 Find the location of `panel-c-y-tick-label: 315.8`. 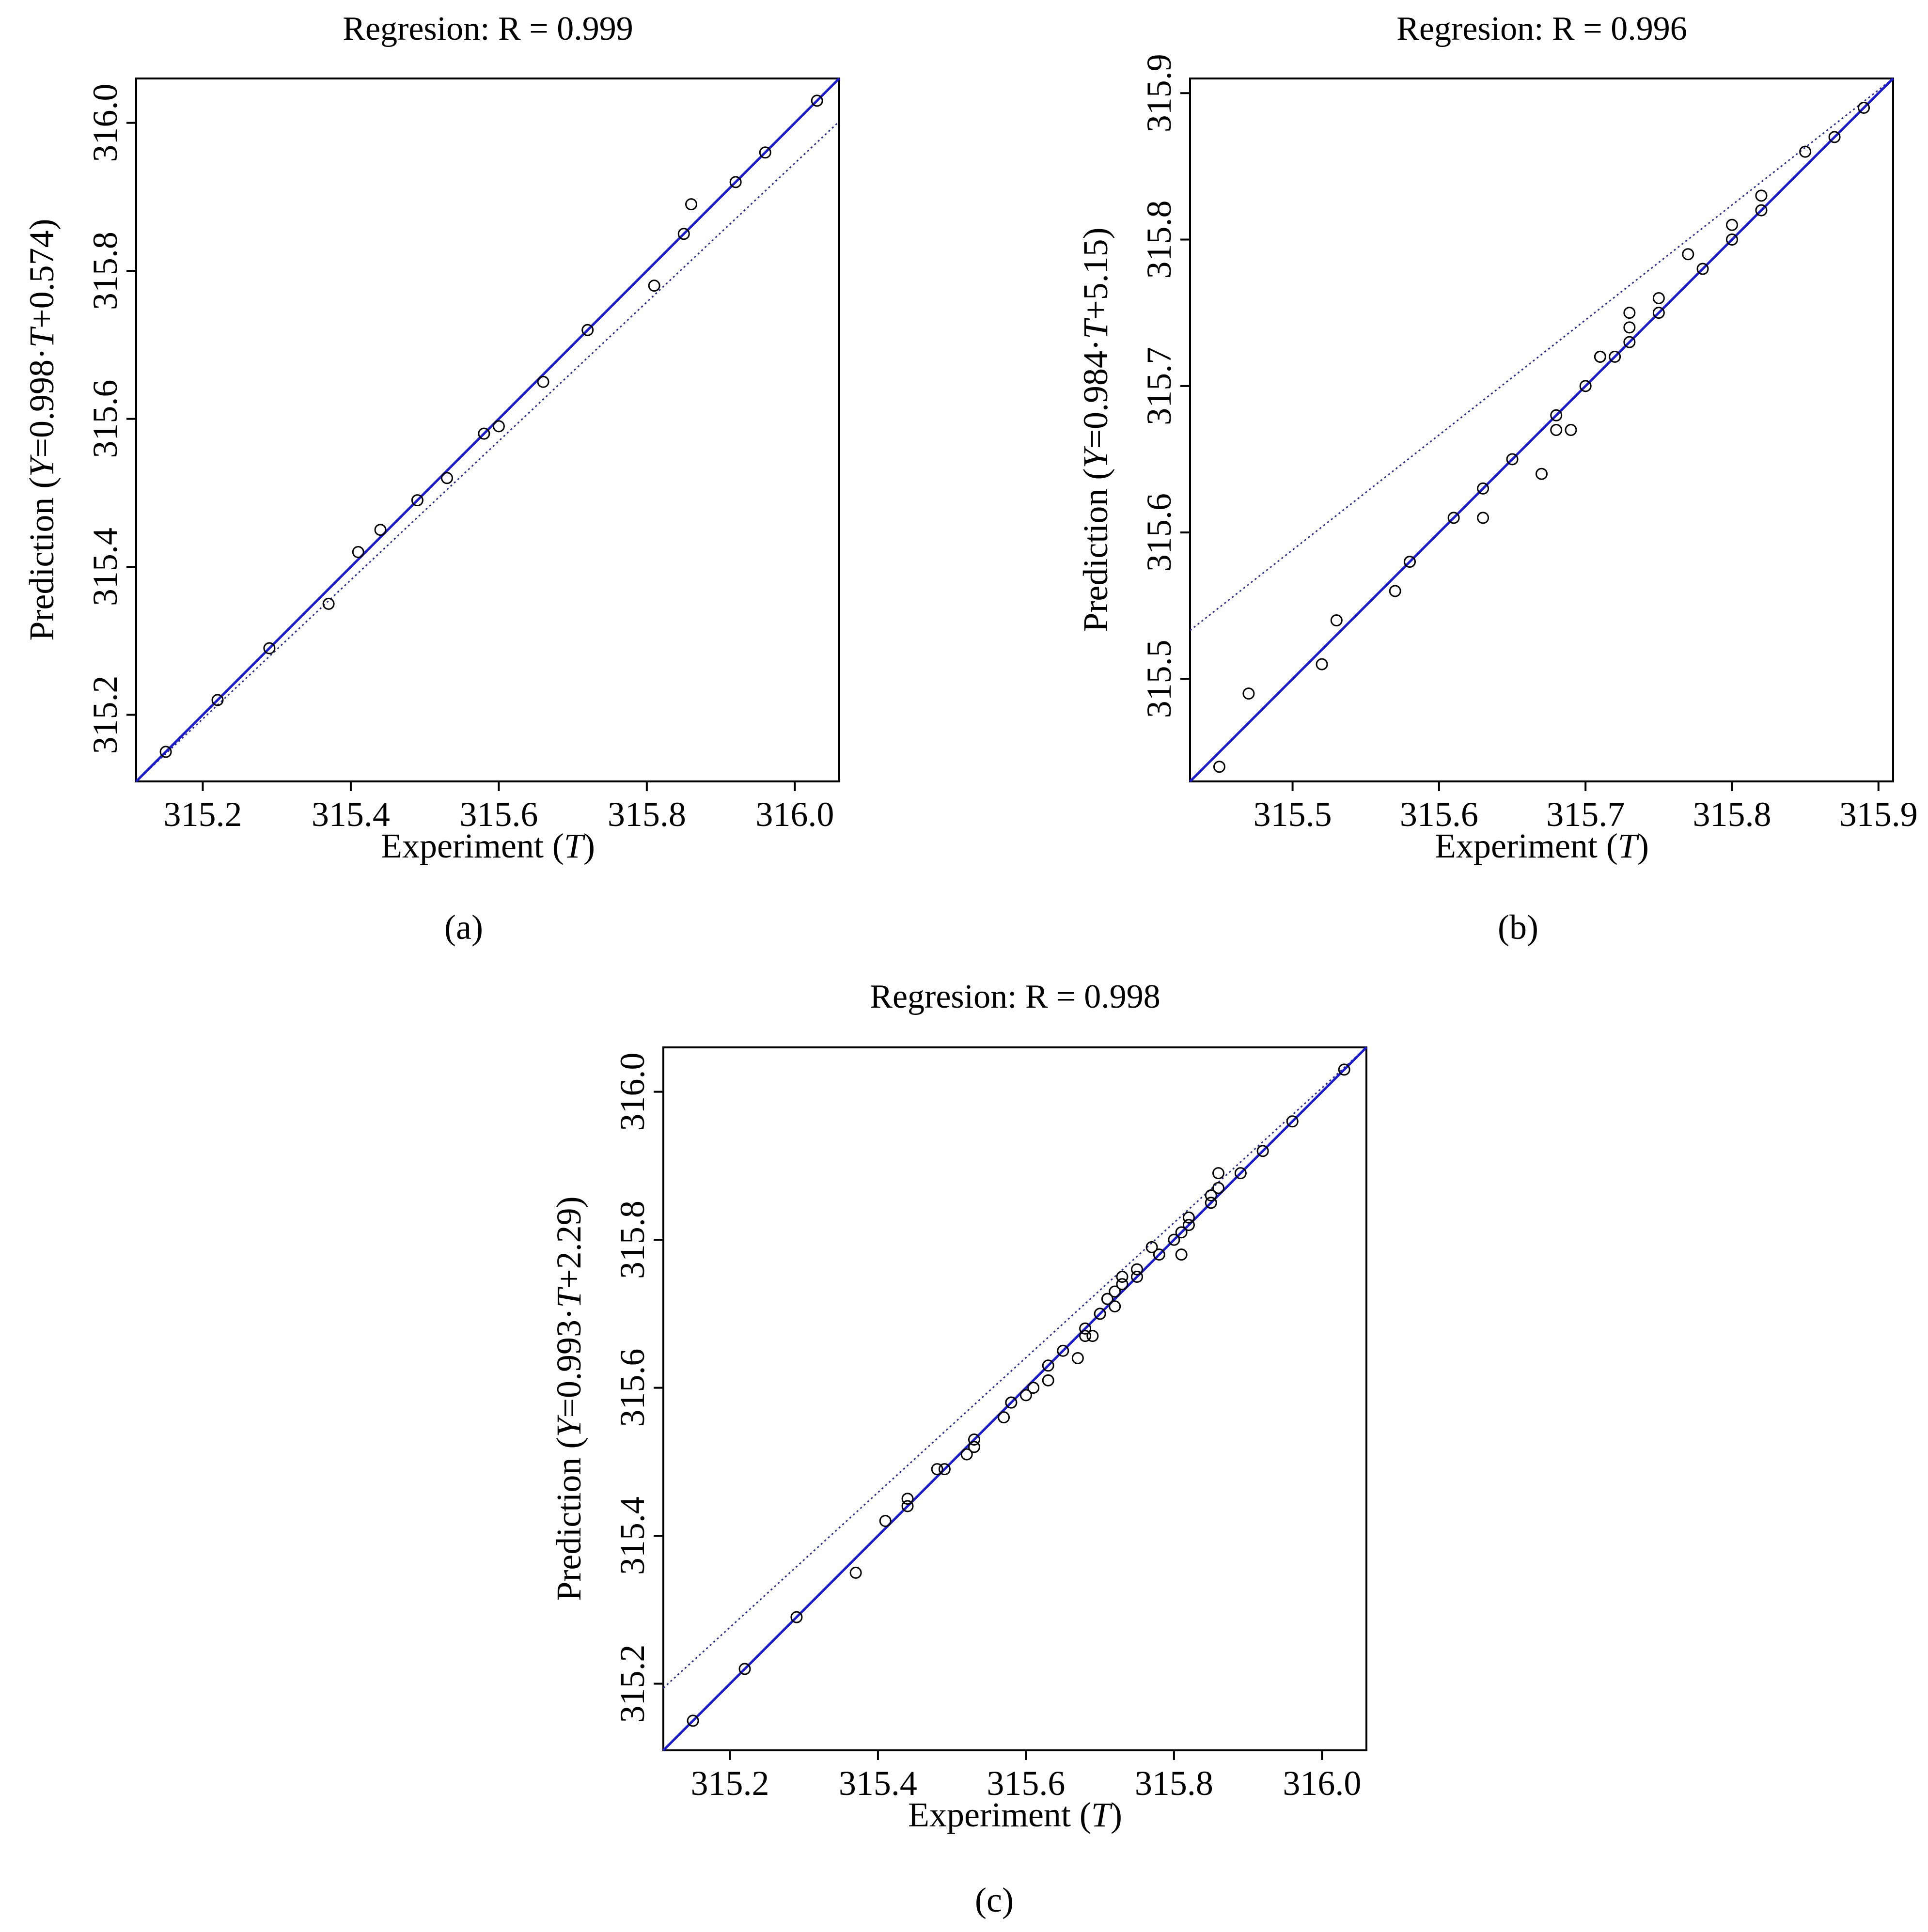

panel-c-y-tick-label: 315.8 is located at coordinates (632, 1240).